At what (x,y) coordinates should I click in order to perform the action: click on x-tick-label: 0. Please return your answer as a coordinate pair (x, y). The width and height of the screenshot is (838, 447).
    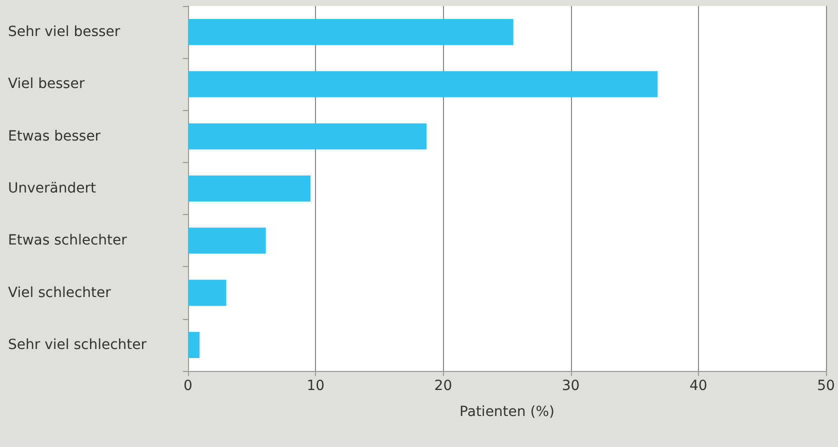
    Looking at the image, I should click on (188, 386).